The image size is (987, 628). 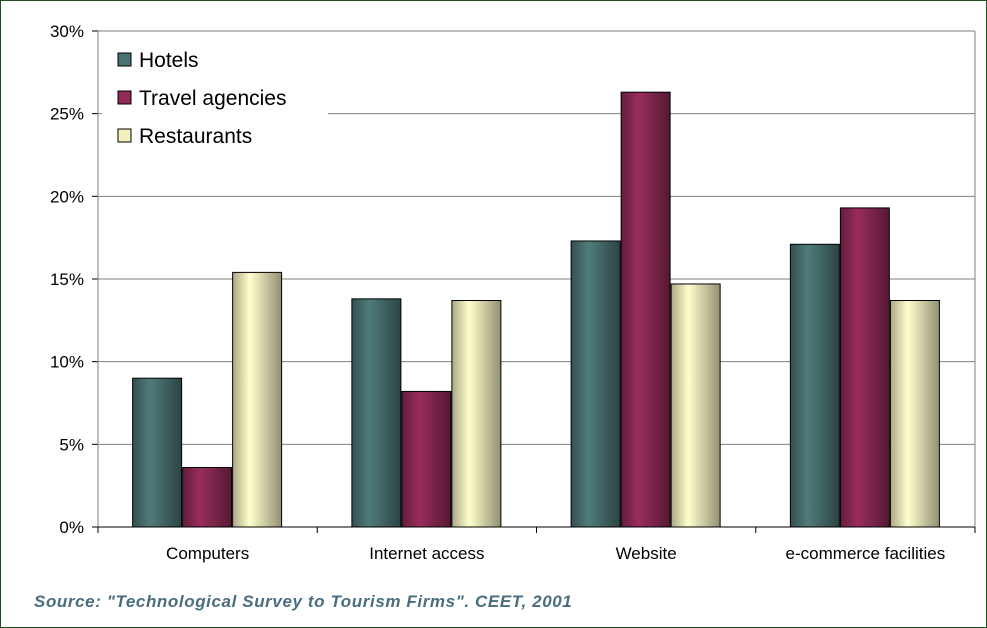 I want to click on bar-hotels-computers, so click(x=157, y=452).